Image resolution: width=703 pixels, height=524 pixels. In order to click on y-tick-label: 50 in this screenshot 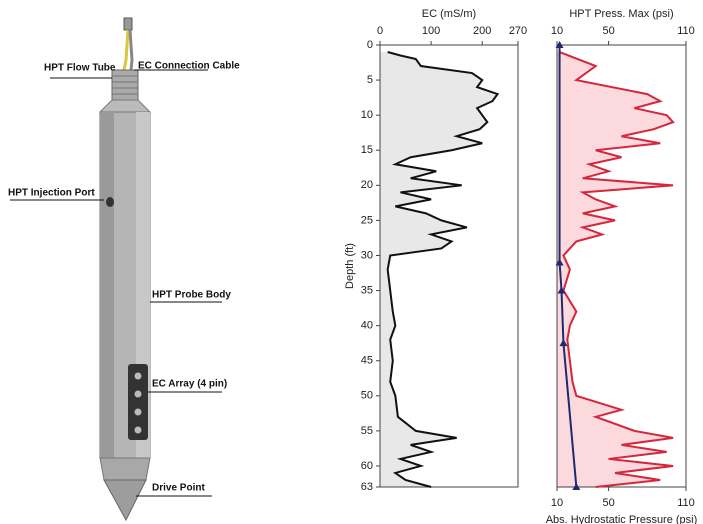, I will do `click(367, 396)`.